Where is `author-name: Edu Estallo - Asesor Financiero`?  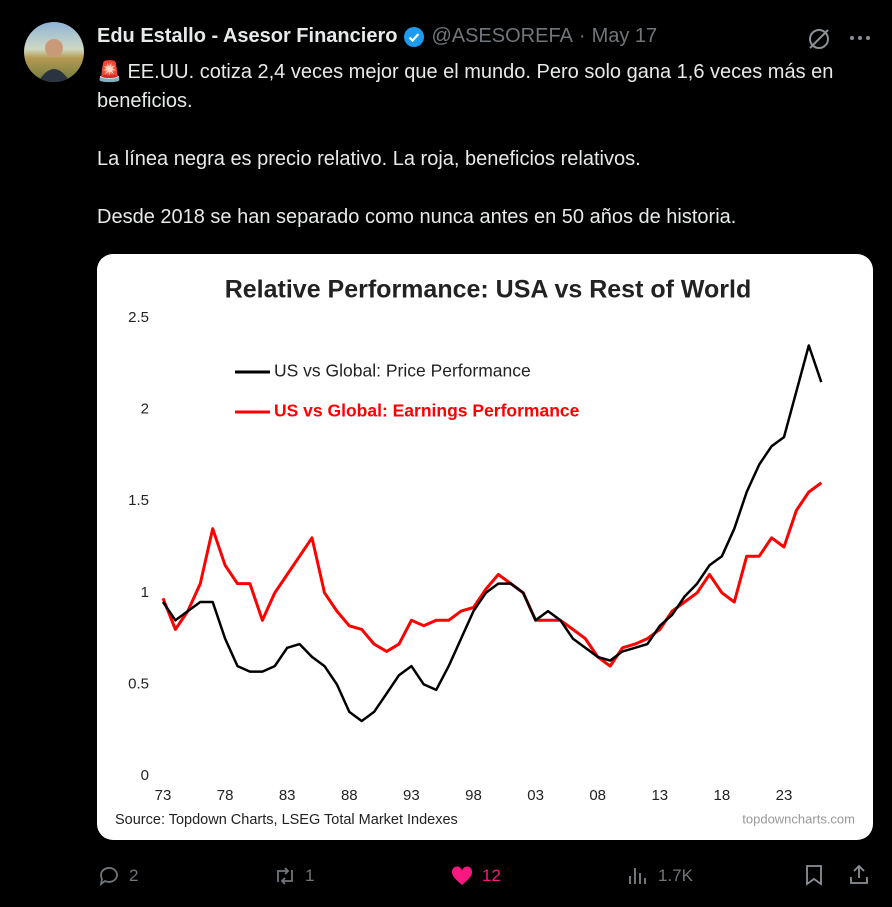 author-name: Edu Estallo - Asesor Financiero is located at coordinates (247, 36).